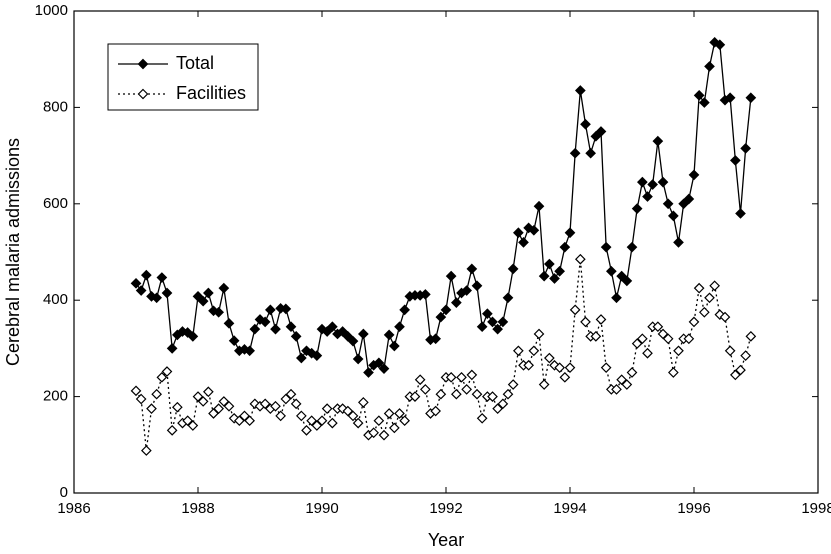 Image resolution: width=831 pixels, height=554 pixels. Describe the element at coordinates (143, 64) in the screenshot. I see `legend-marker` at that location.